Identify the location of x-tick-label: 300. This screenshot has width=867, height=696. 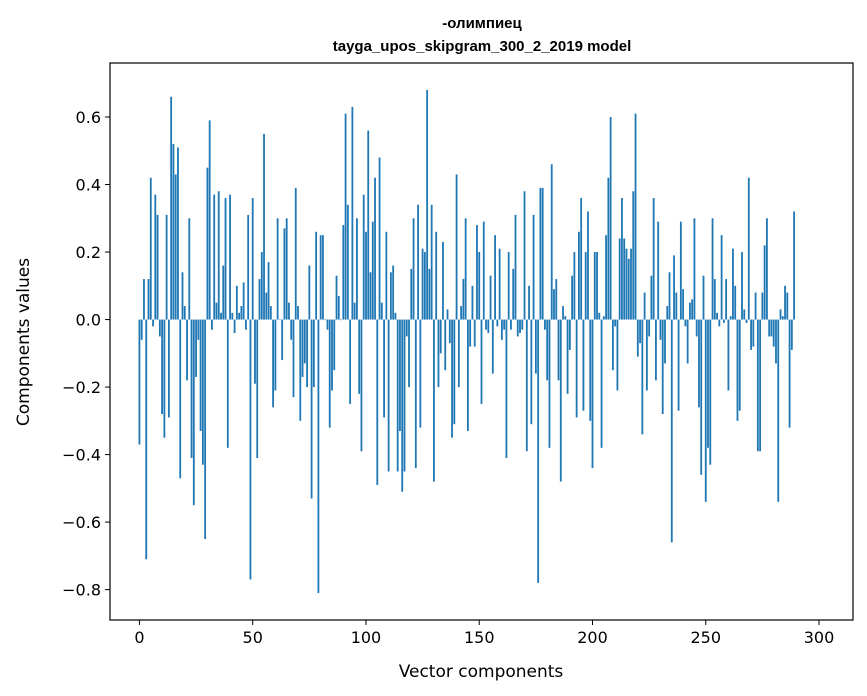
(819, 637).